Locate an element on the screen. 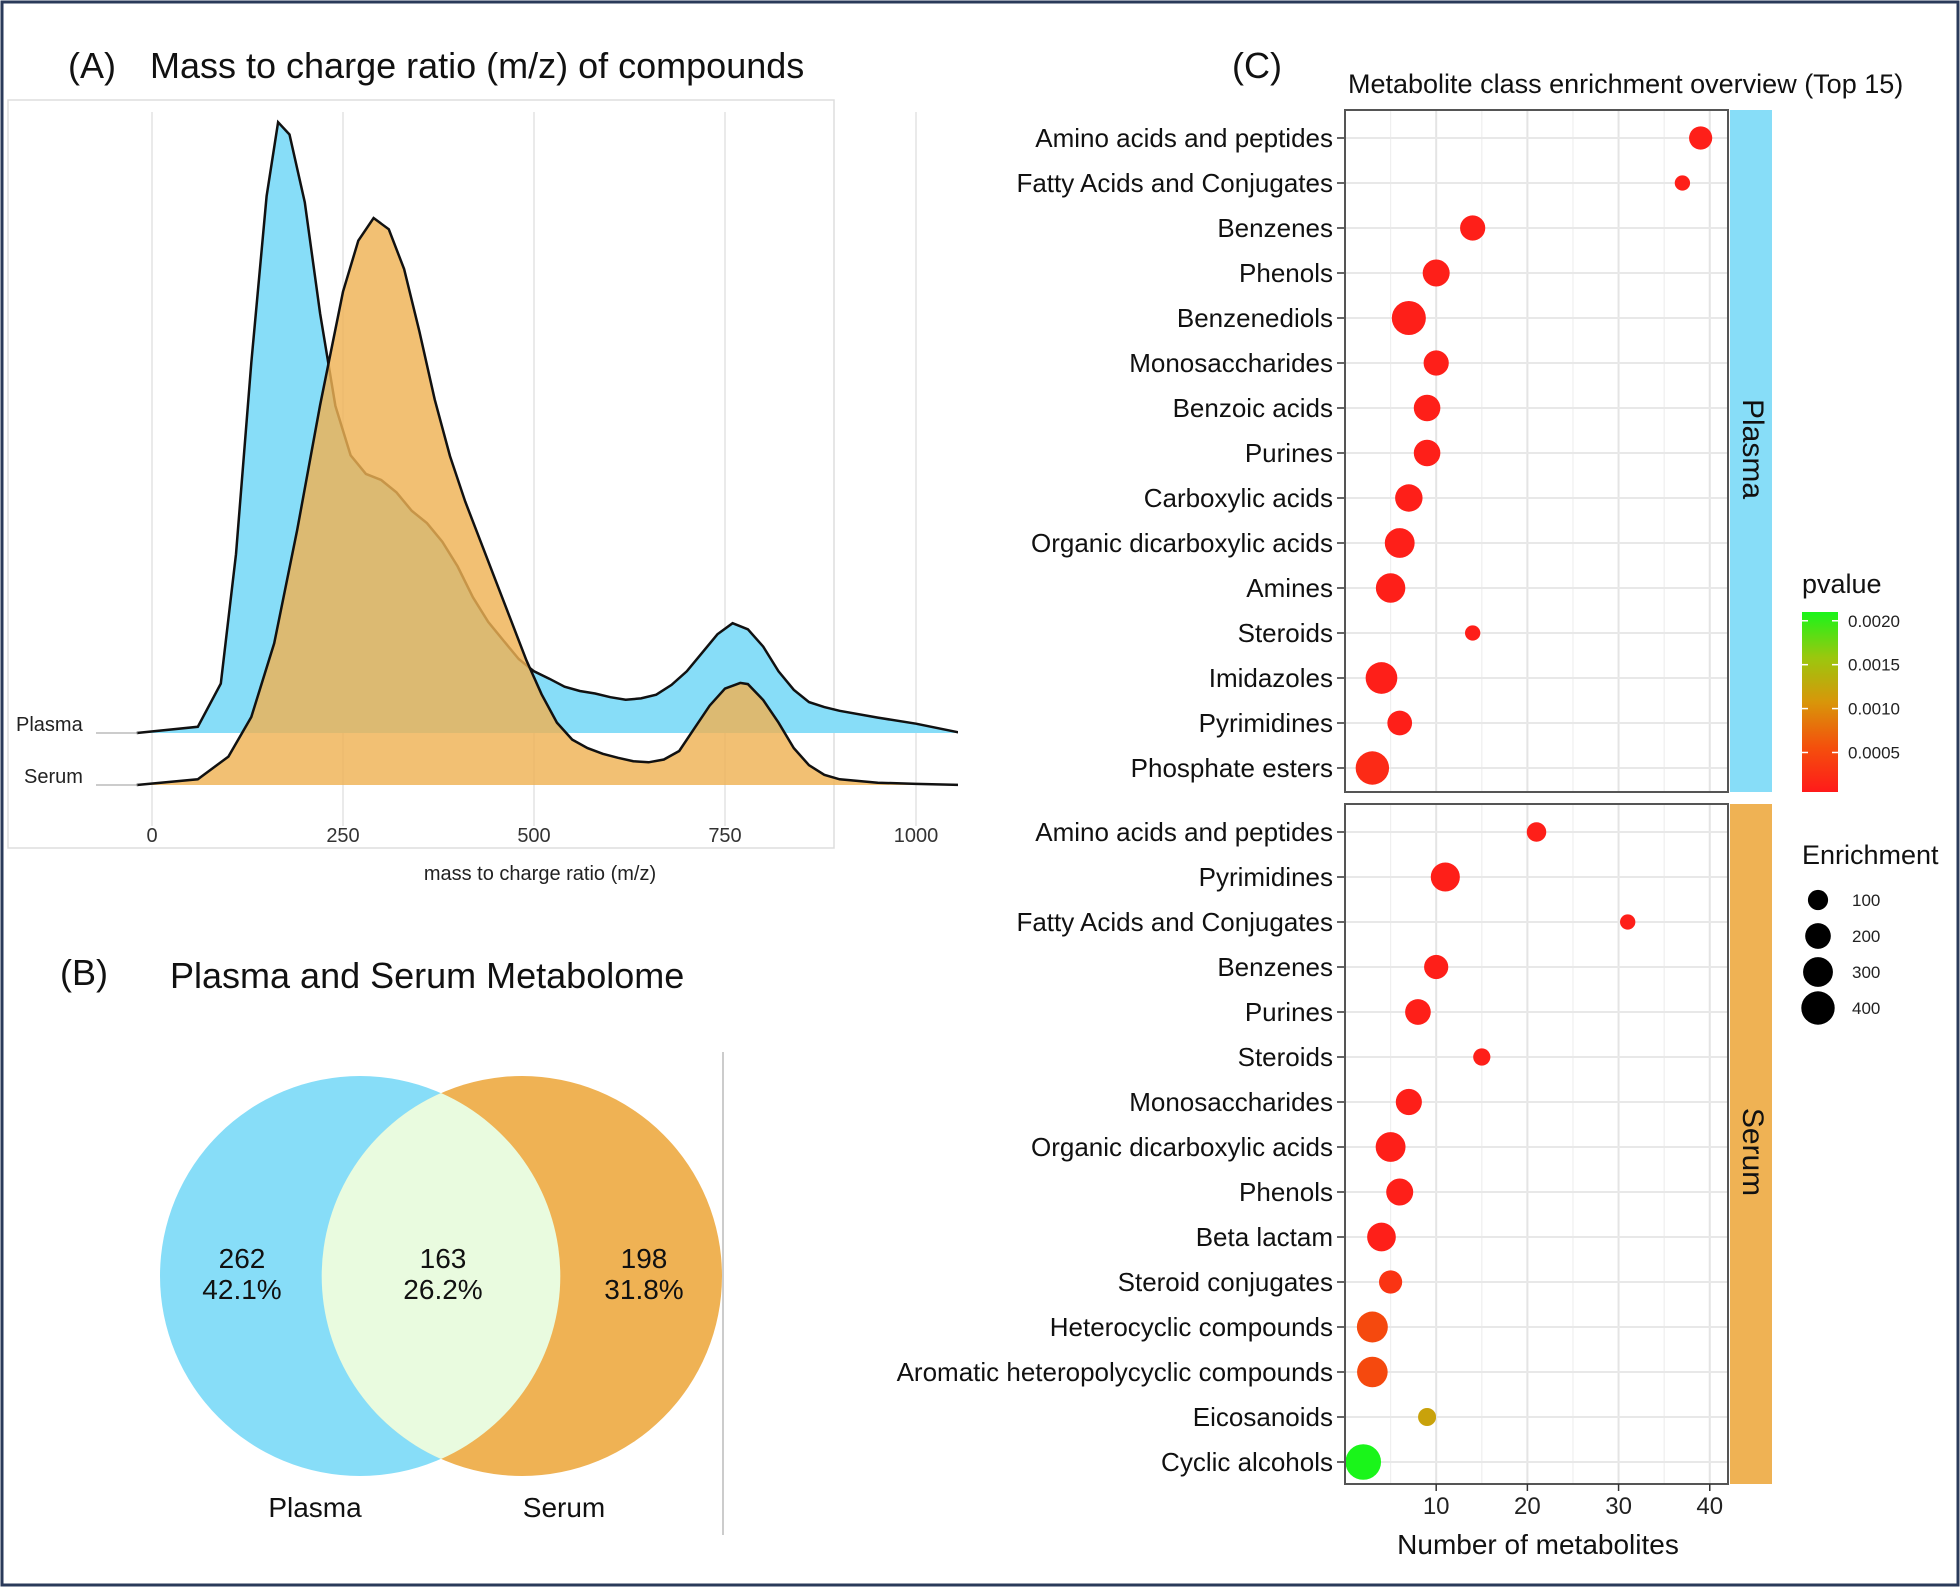  y-tick-label-steroid-conjugates: Steroid conjugates is located at coordinates (1225, 1282).